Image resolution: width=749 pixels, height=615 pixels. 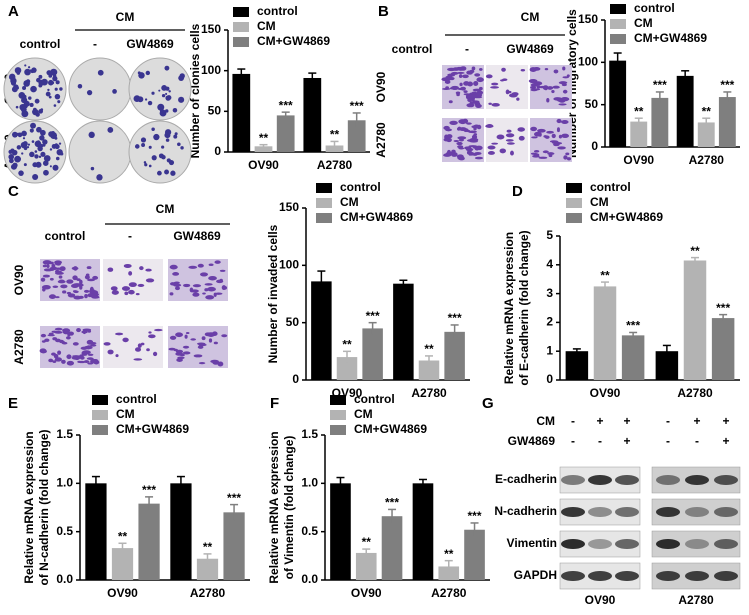 What do you see at coordinates (95, 44) in the screenshot?
I see `column-label: -` at bounding box center [95, 44].